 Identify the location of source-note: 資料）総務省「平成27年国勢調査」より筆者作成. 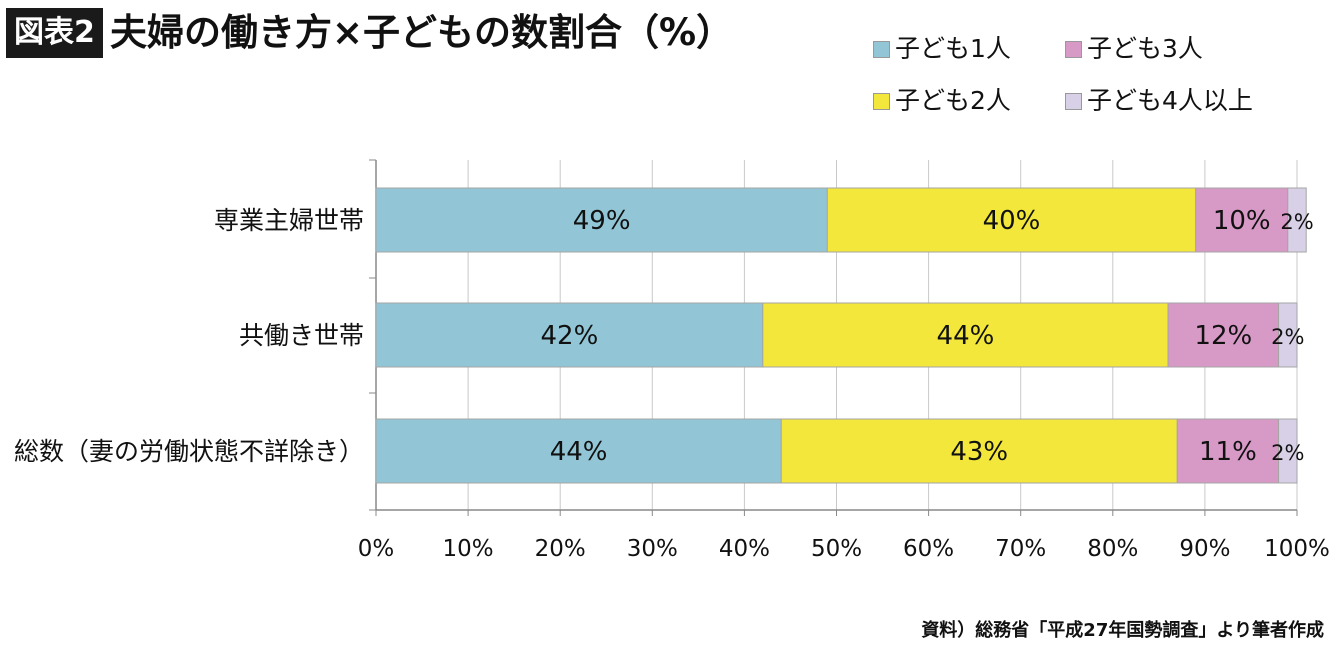
(1122, 630).